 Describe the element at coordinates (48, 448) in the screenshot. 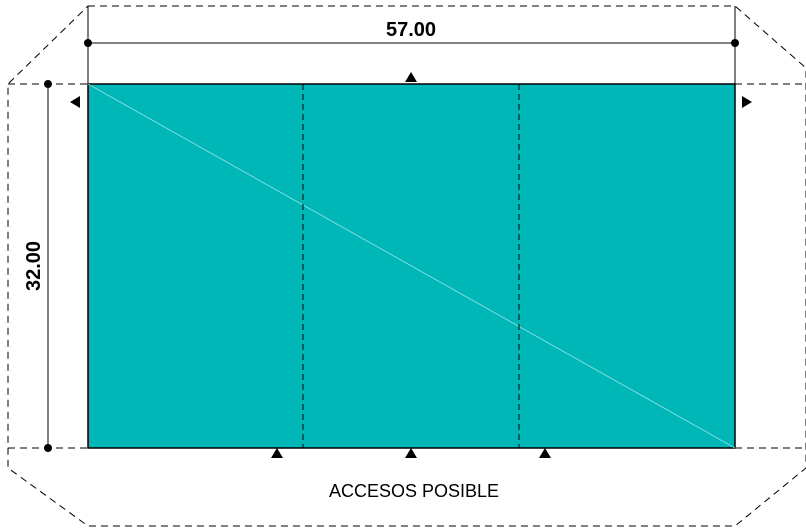

I see `height-dimension-dot-bottom` at that location.